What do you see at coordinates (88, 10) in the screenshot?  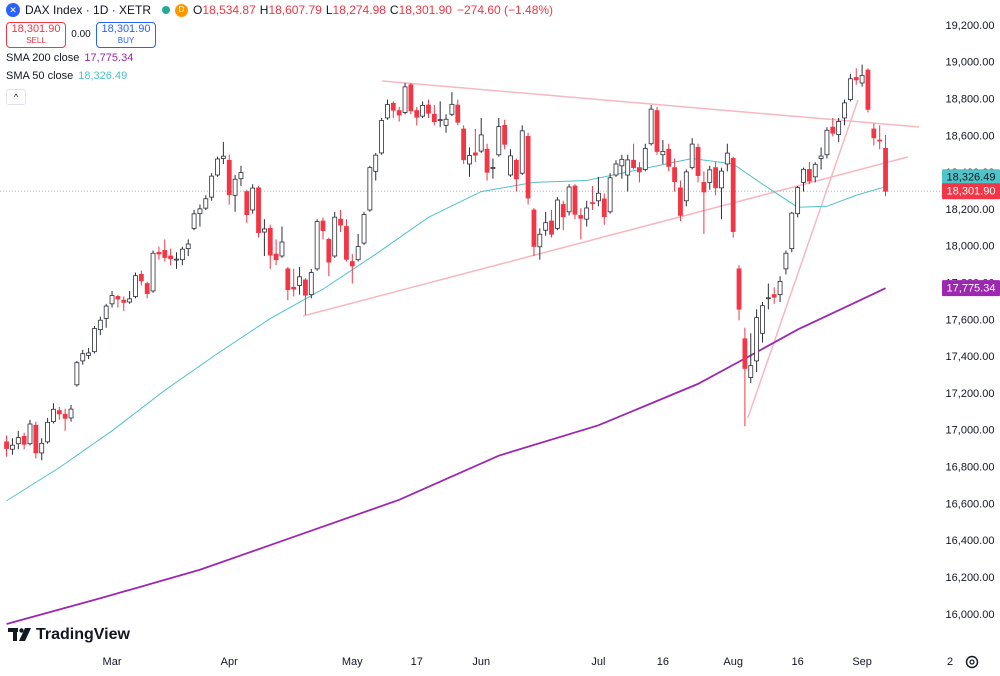 I see `symbol-title: DAX Index · 1D · XETR` at bounding box center [88, 10].